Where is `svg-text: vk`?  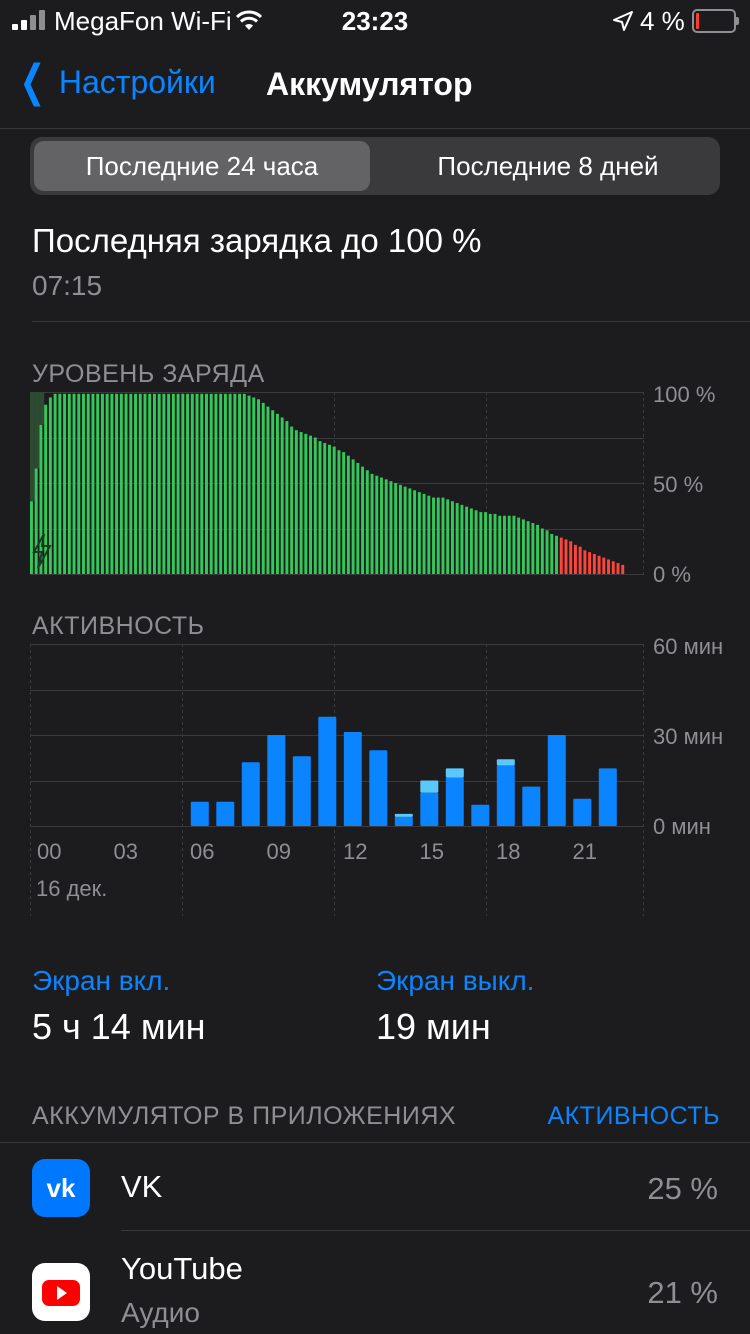
svg-text: vk is located at coordinates (61, 1188).